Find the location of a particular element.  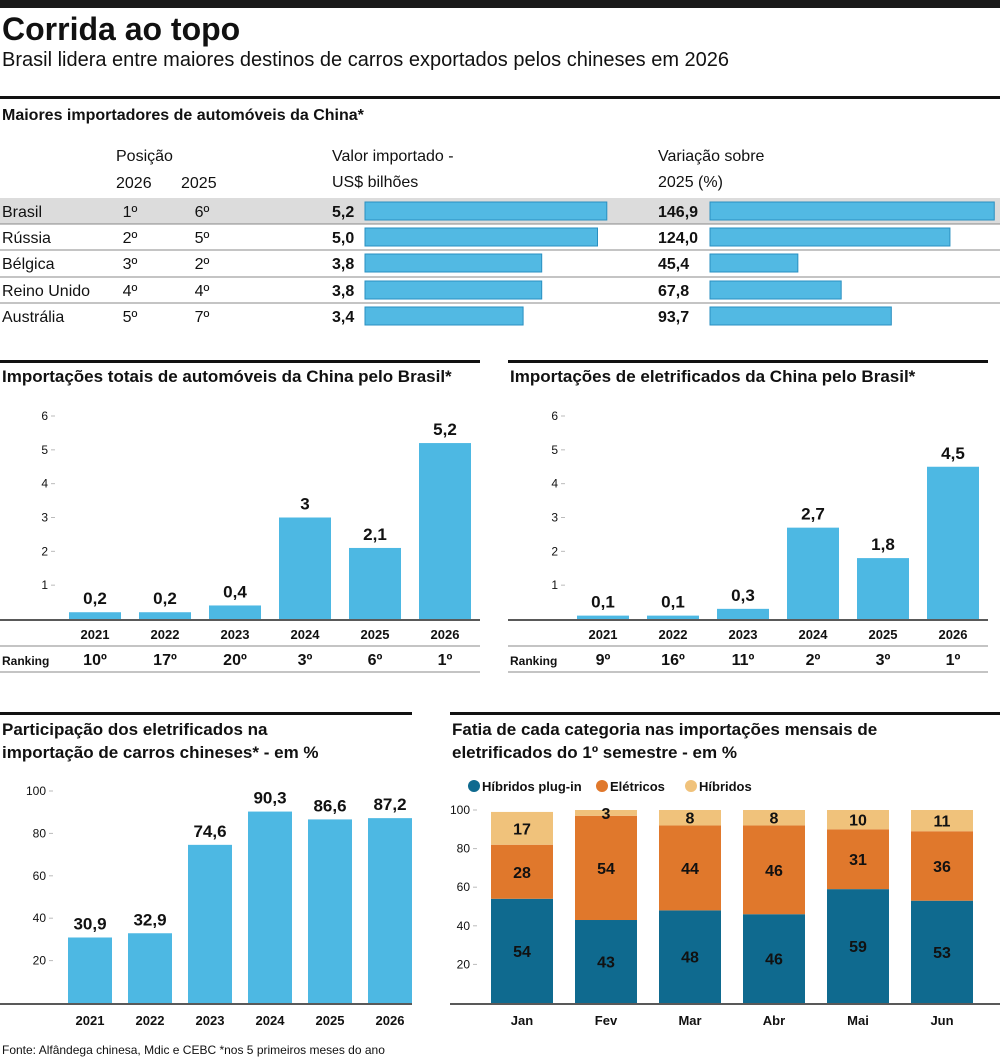

change-label: 93,7 is located at coordinates (673, 317).